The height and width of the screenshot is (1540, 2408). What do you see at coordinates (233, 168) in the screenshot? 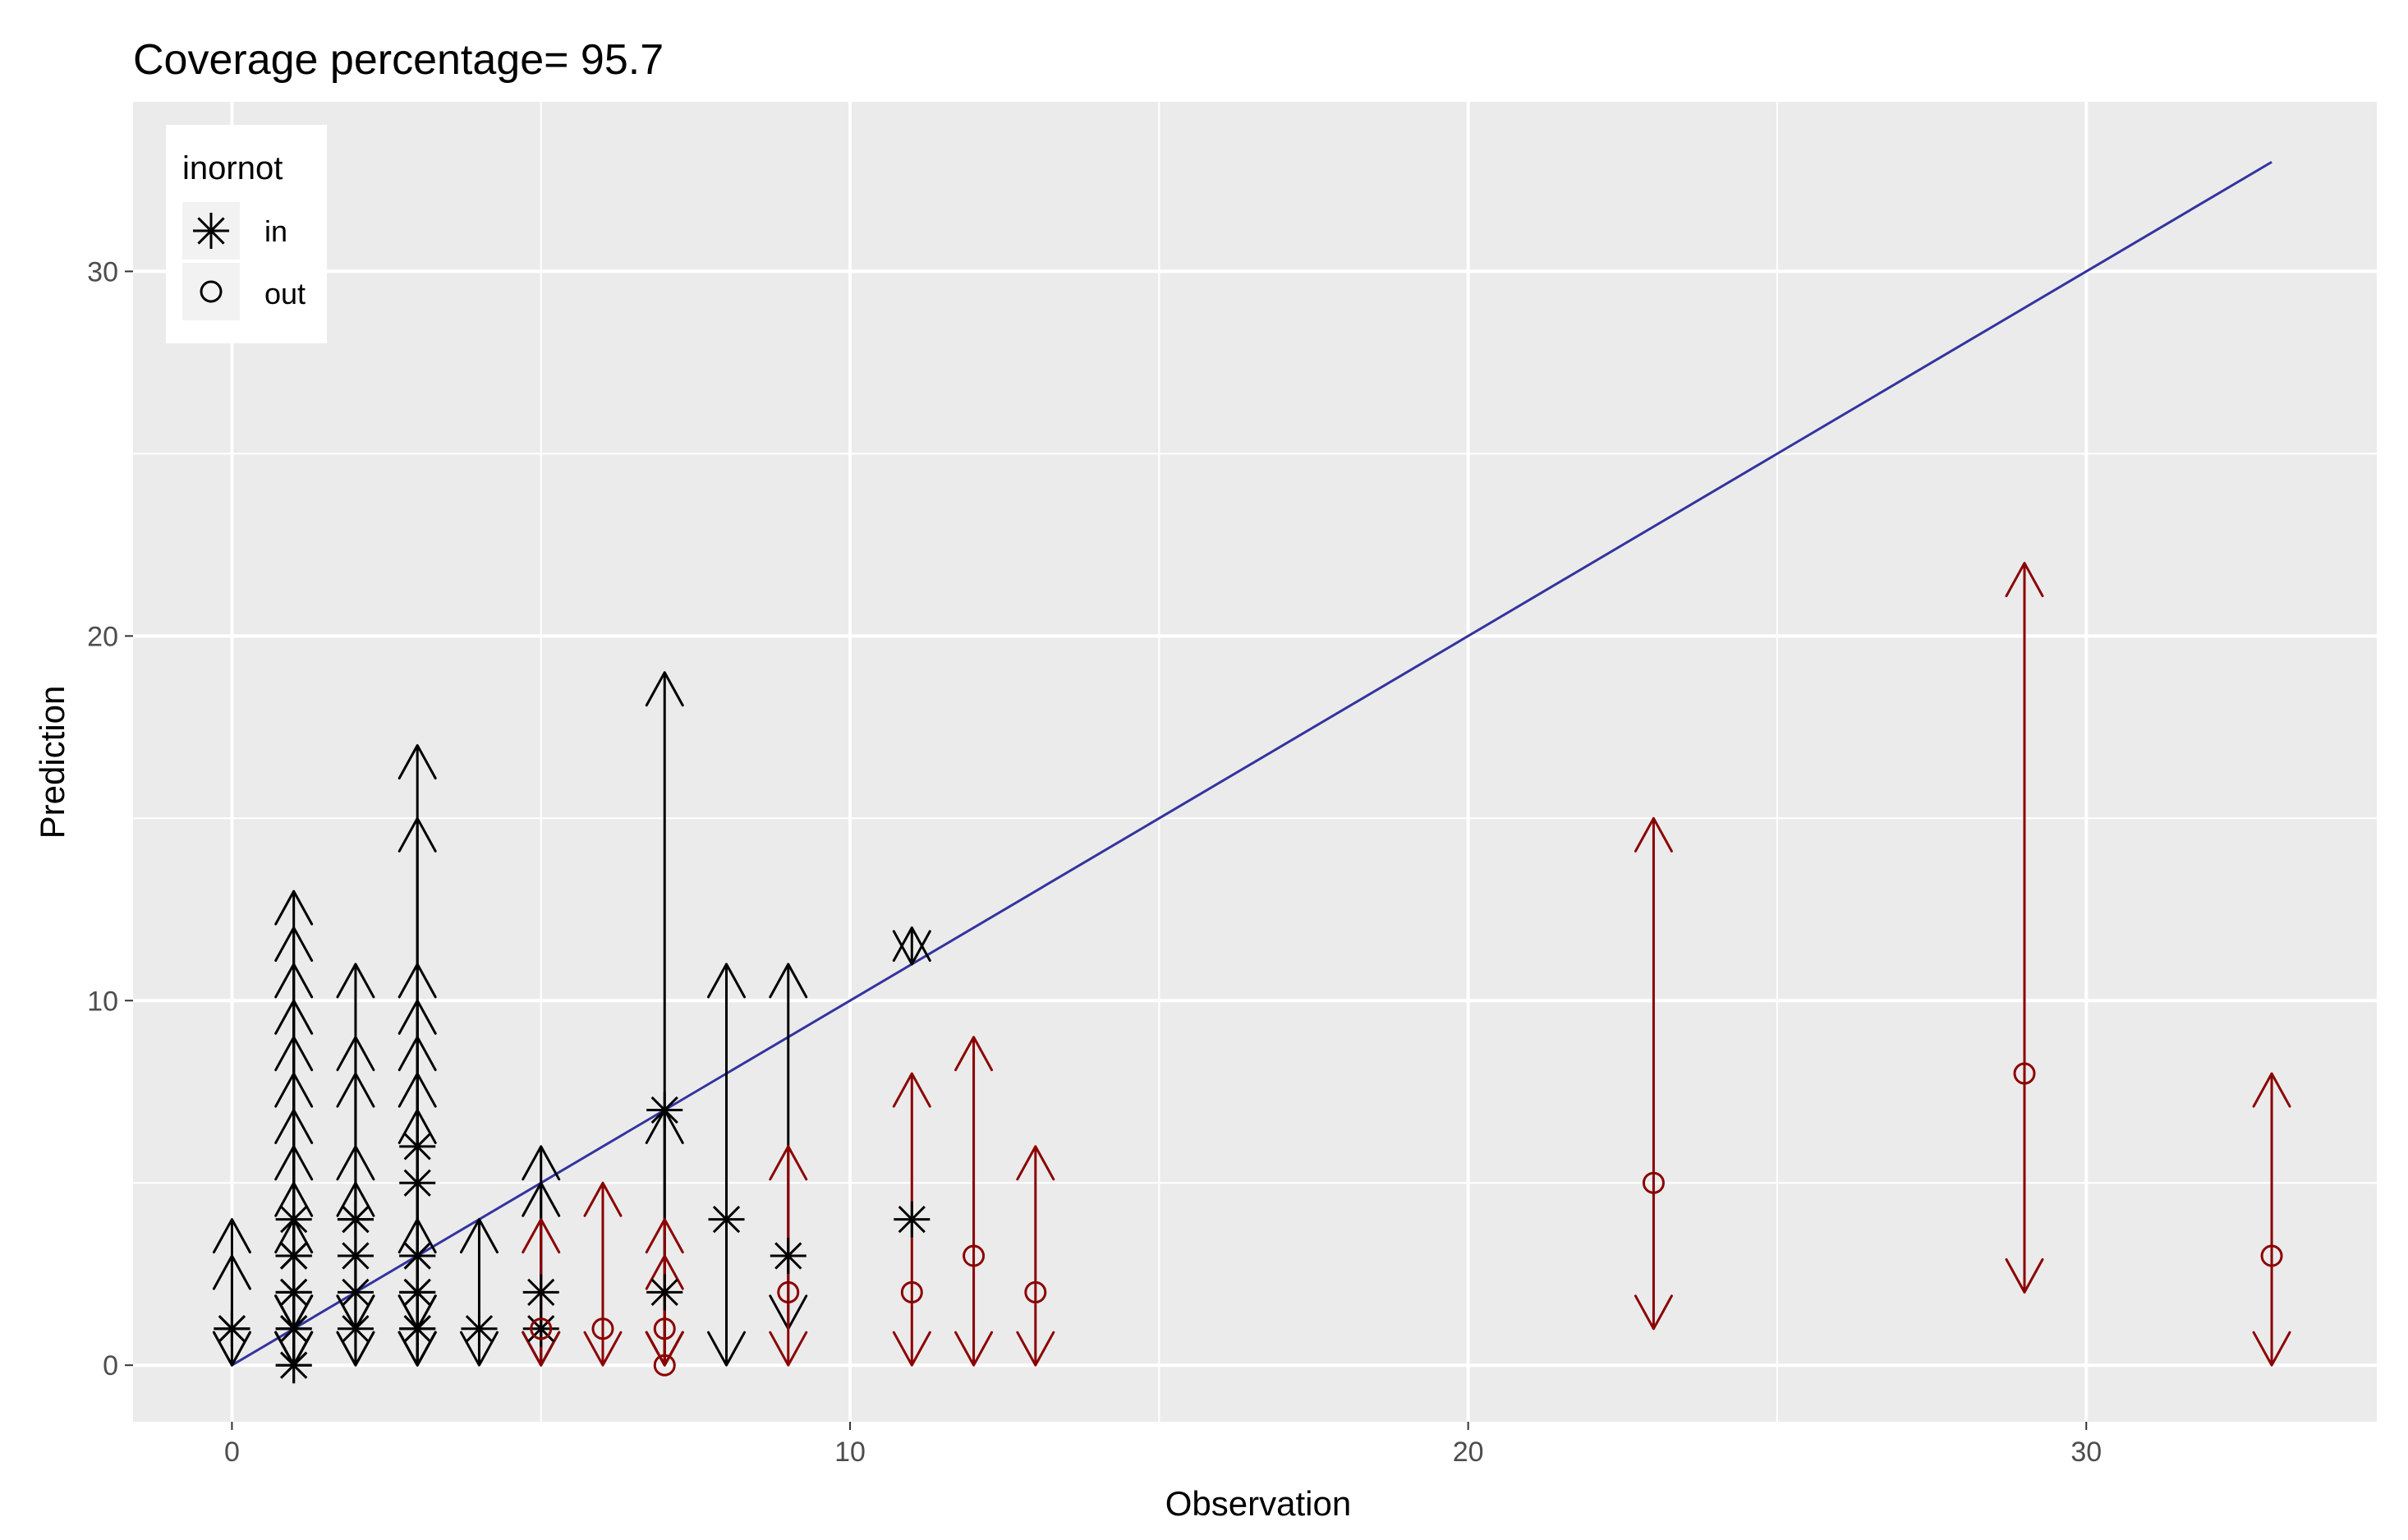
I see `legend-title: inornot` at bounding box center [233, 168].